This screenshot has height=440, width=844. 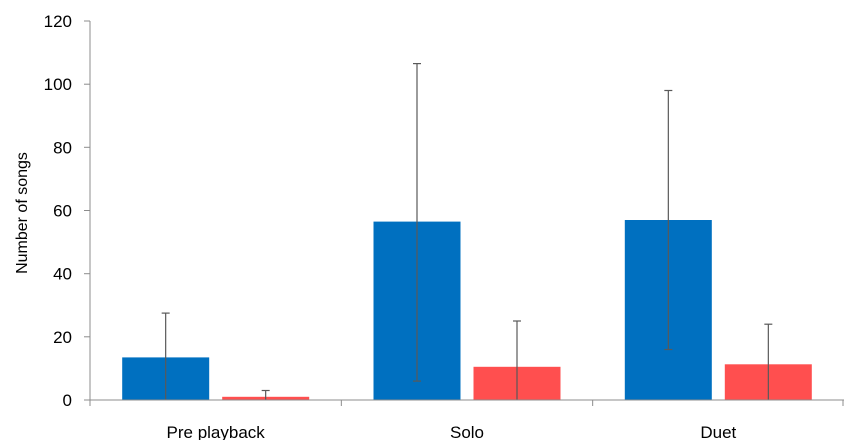 What do you see at coordinates (58, 84) in the screenshot?
I see `y-tick-label: 100` at bounding box center [58, 84].